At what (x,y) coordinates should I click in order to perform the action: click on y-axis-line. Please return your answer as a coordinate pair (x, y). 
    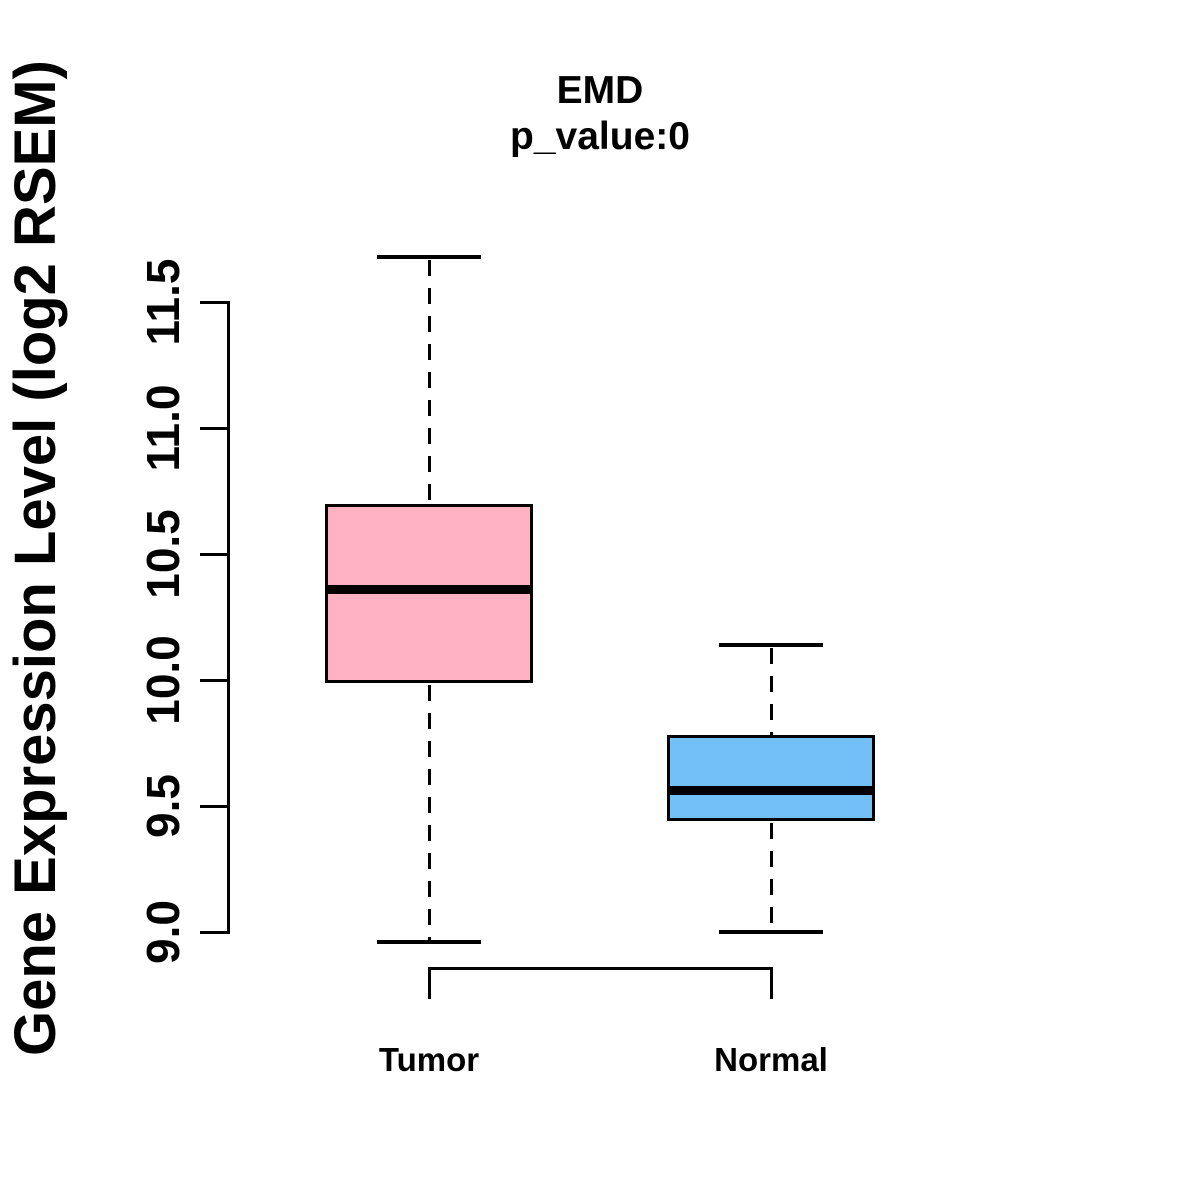
    Looking at the image, I should click on (228, 617).